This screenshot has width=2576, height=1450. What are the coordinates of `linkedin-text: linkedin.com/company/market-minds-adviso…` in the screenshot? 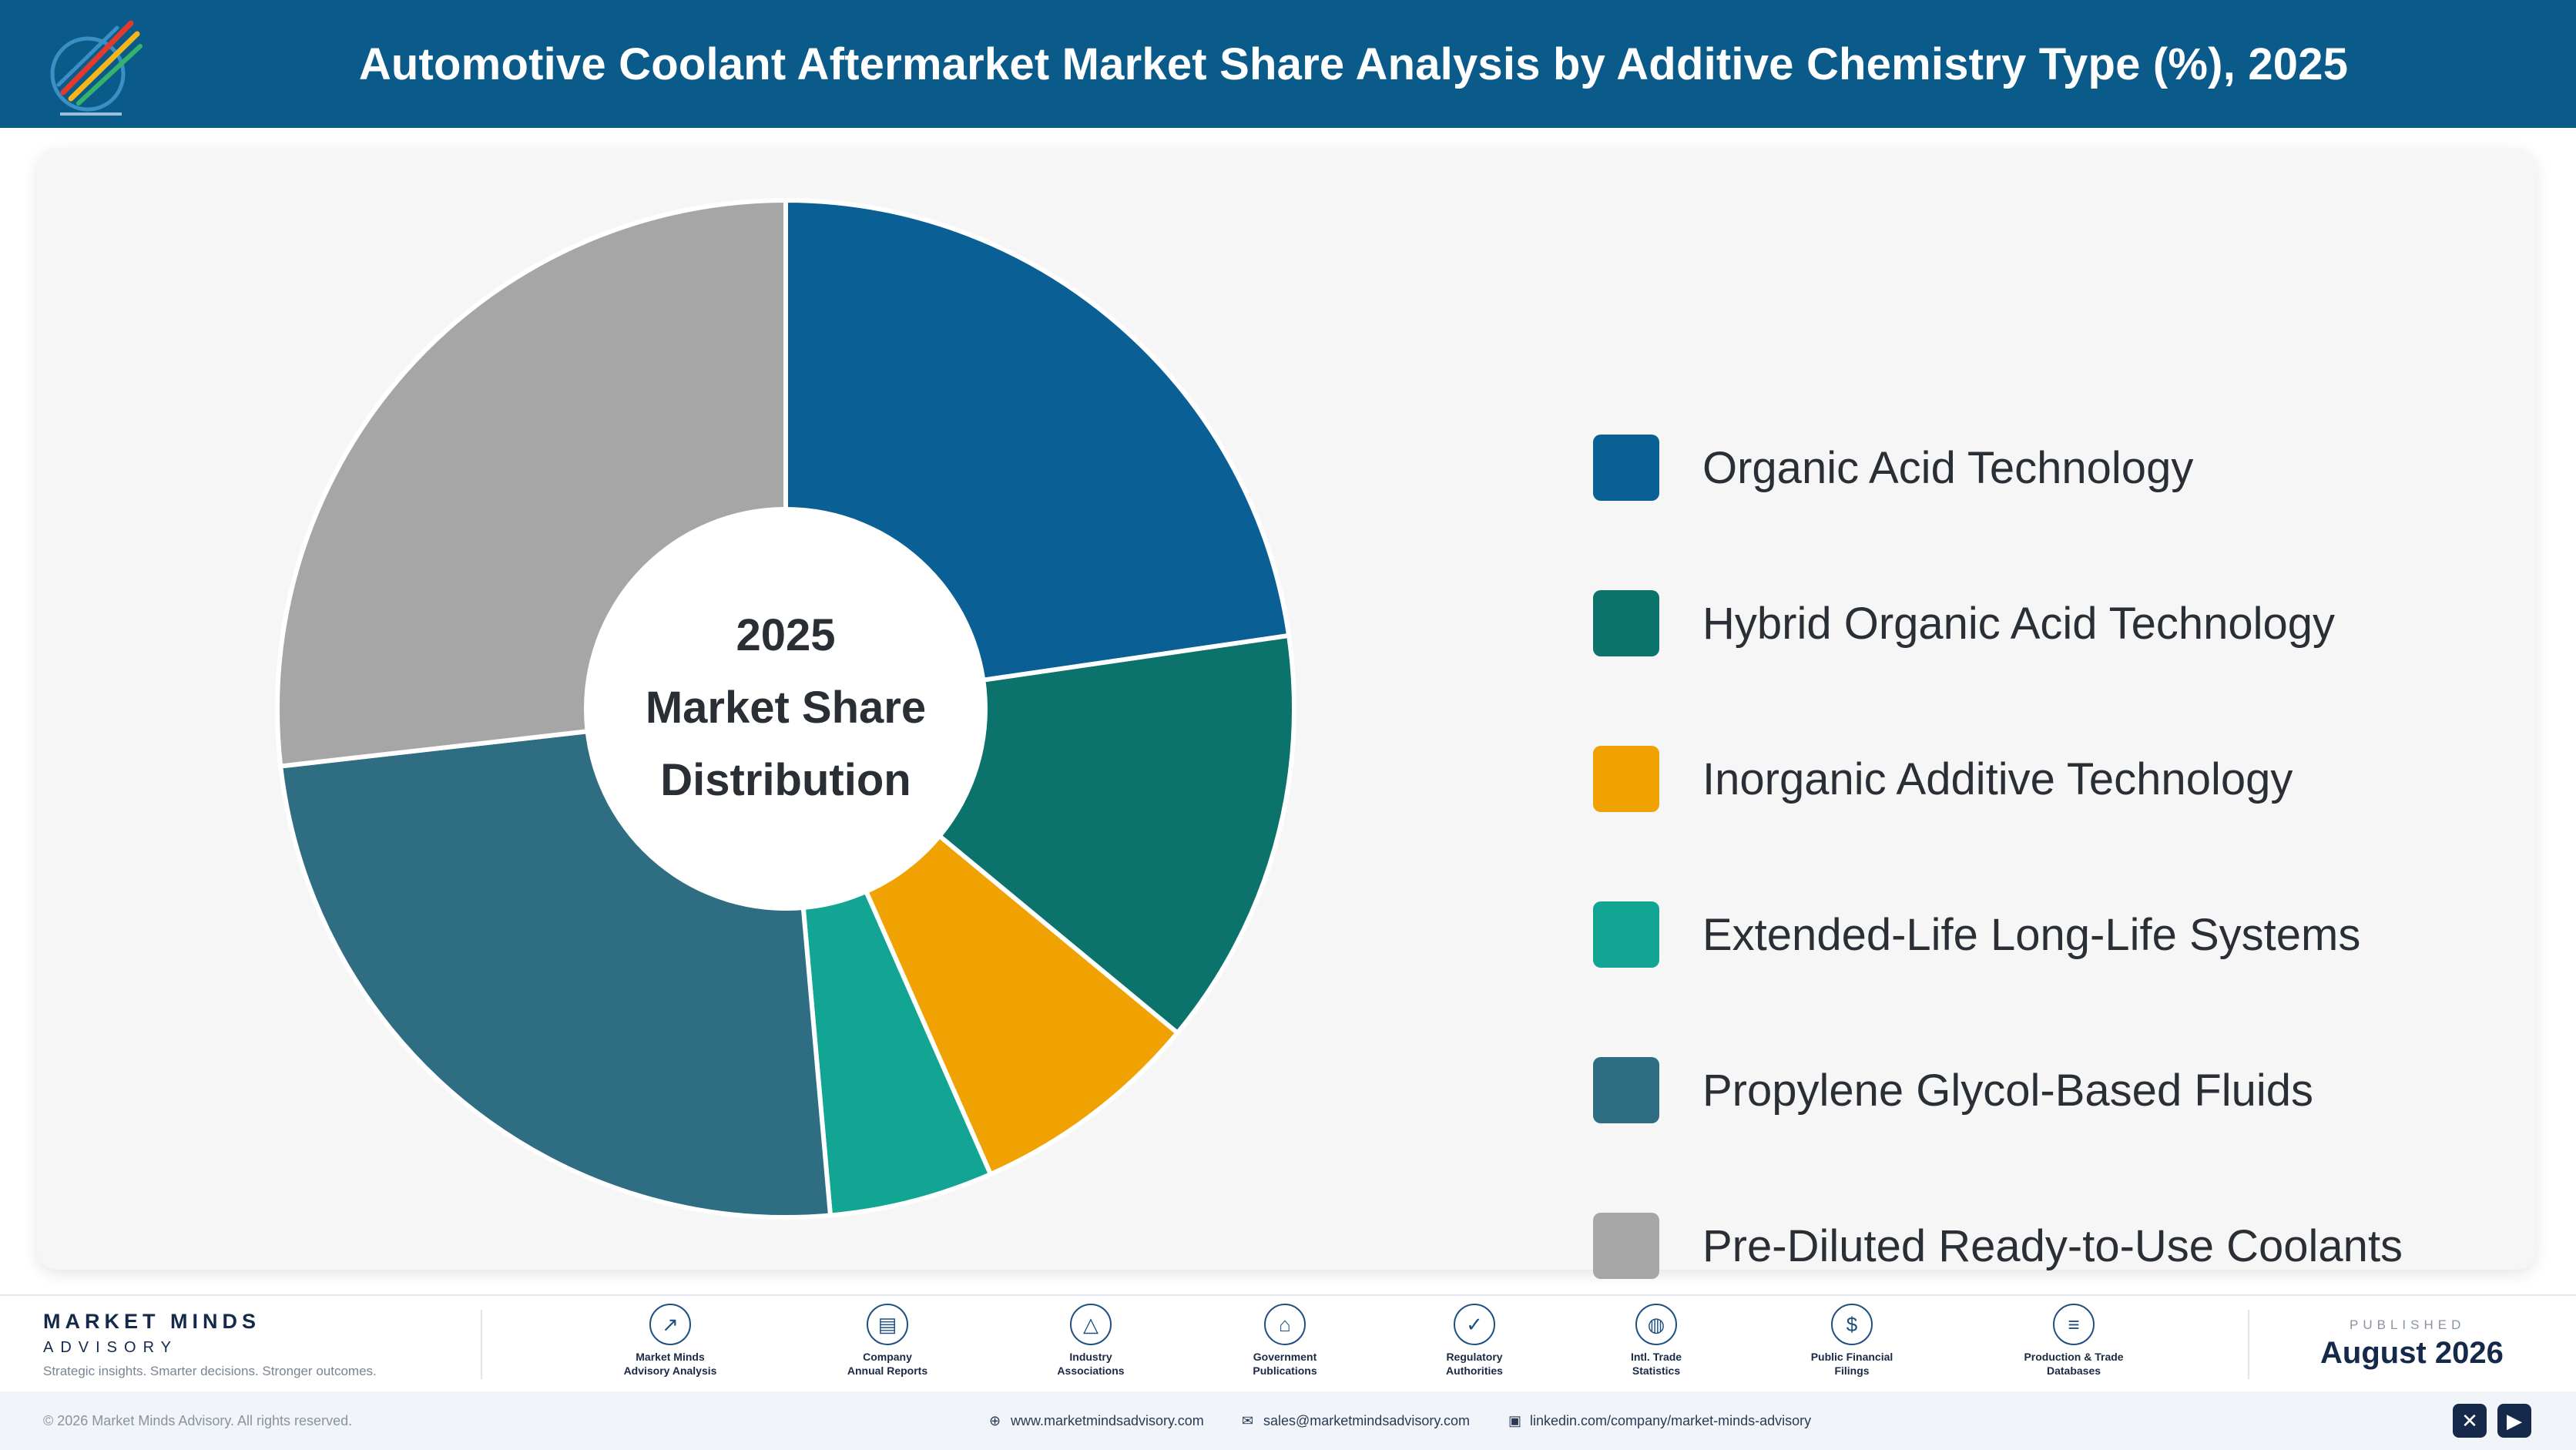 It's located at (1671, 1420).